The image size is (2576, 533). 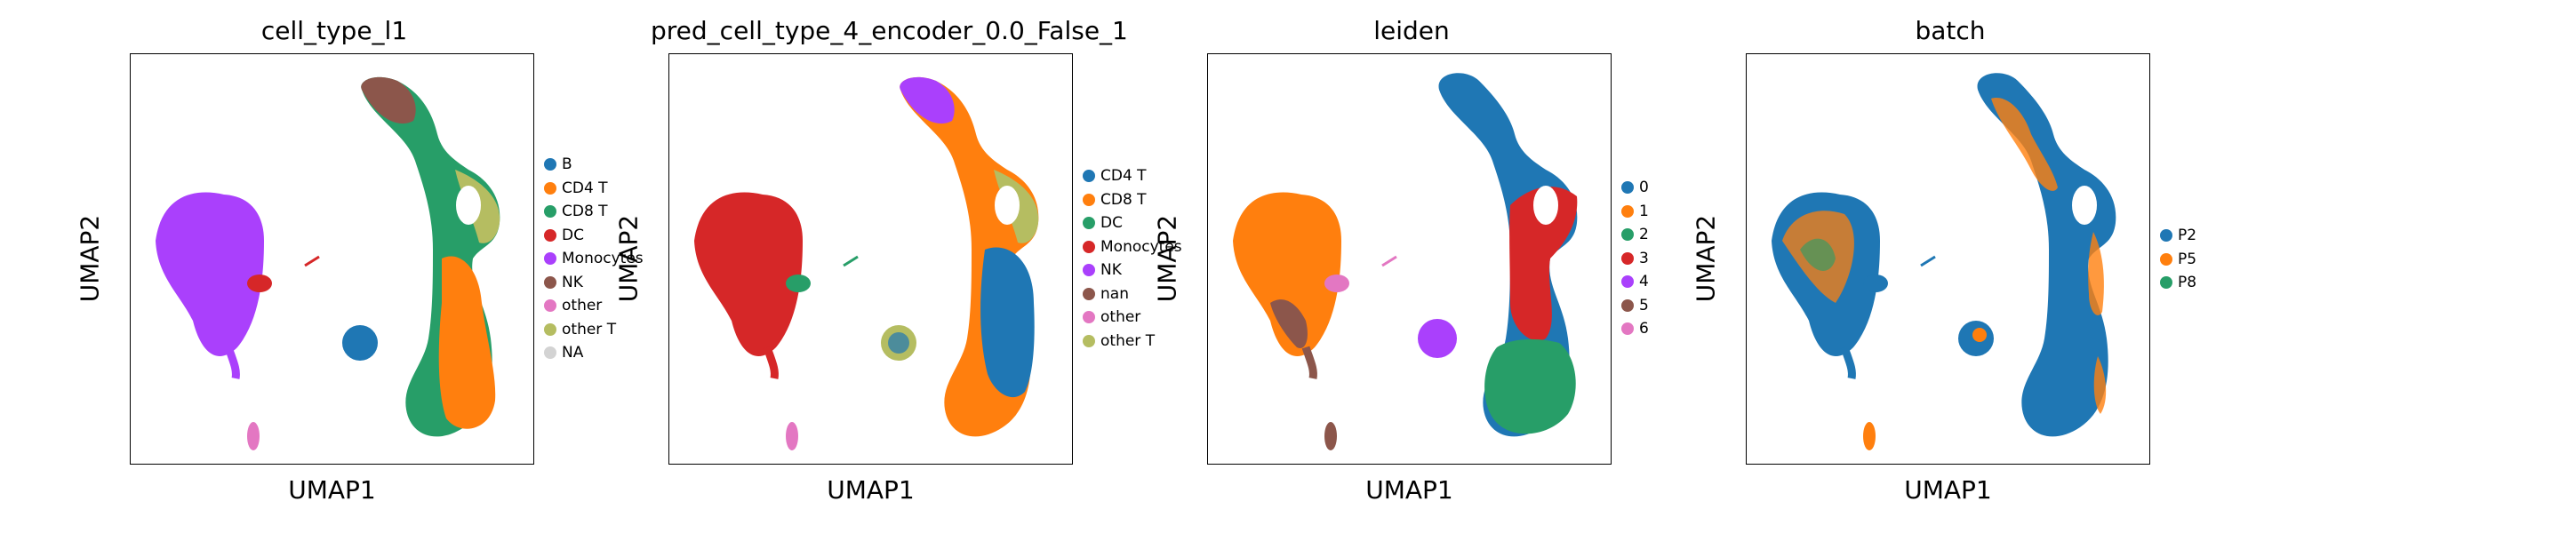 I want to click on legend-item: DC, so click(x=1132, y=223).